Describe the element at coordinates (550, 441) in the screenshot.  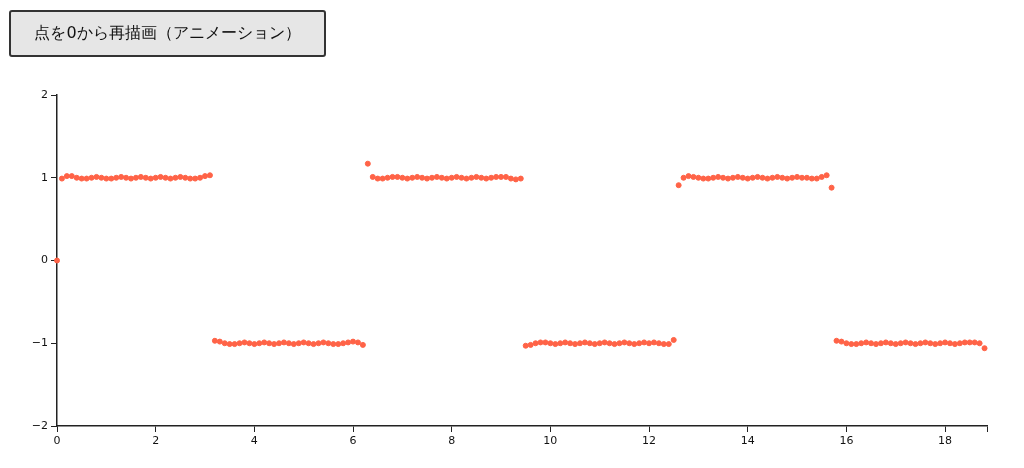
I see `x-tick-label: 10` at that location.